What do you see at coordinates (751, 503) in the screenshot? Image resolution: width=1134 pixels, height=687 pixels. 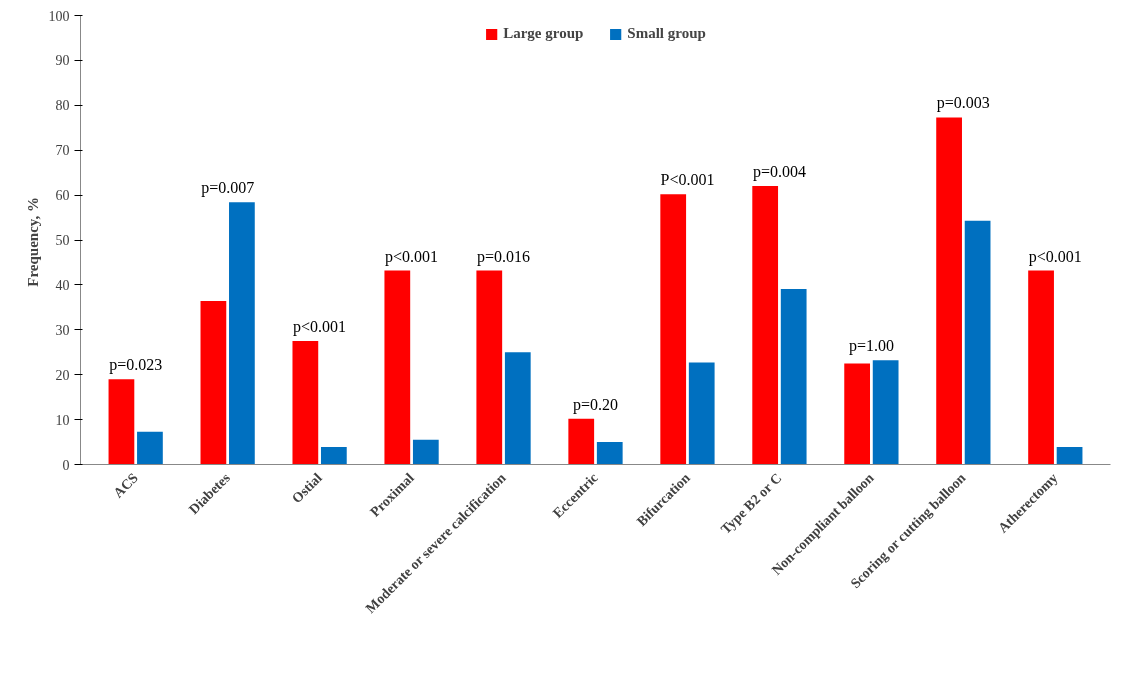 I see `x-tick-label: Type B2 or C` at bounding box center [751, 503].